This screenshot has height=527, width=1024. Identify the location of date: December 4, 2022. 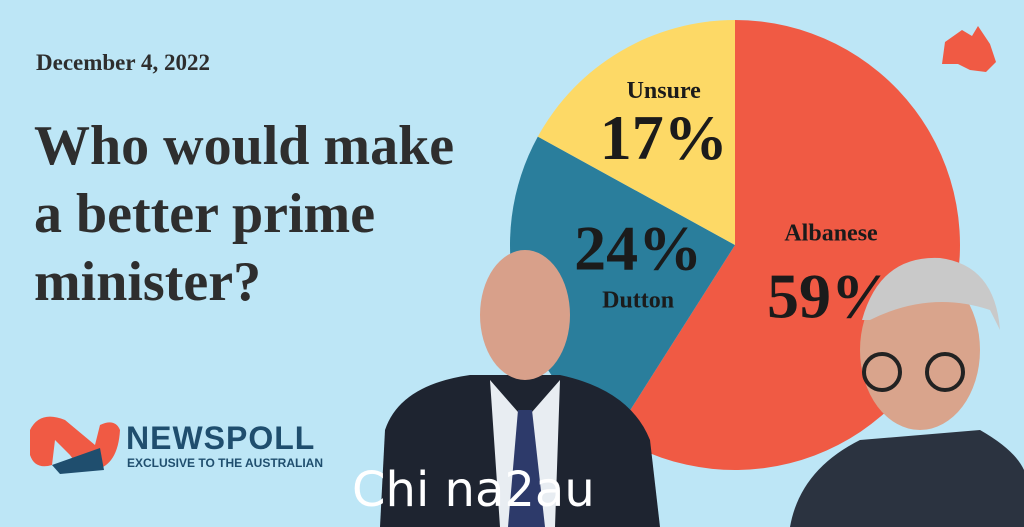
(123, 62).